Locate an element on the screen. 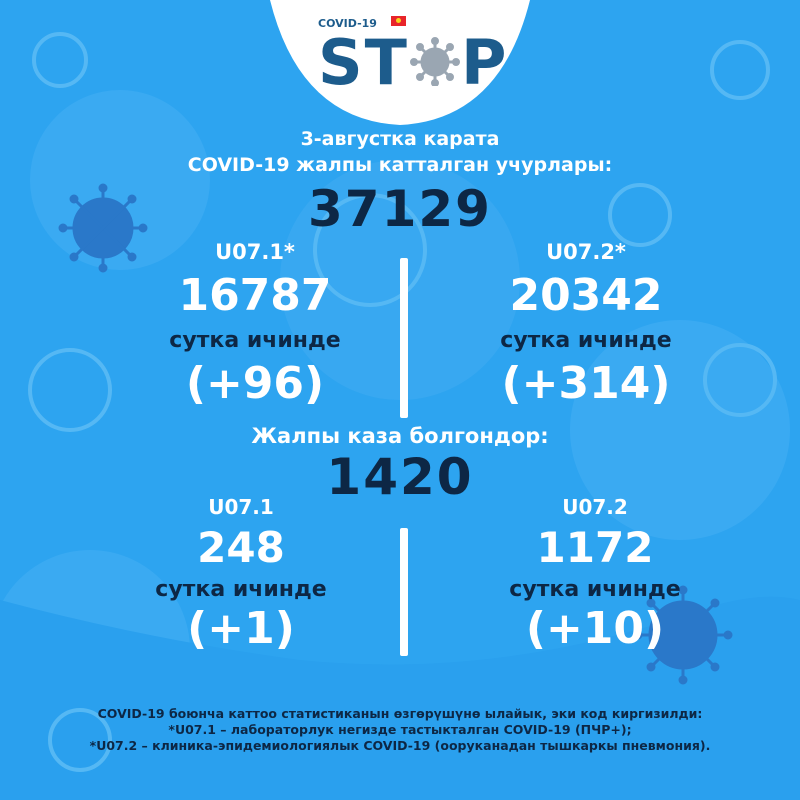 The height and width of the screenshot is (800, 800). logo-letters-right: P is located at coordinates (484, 62).